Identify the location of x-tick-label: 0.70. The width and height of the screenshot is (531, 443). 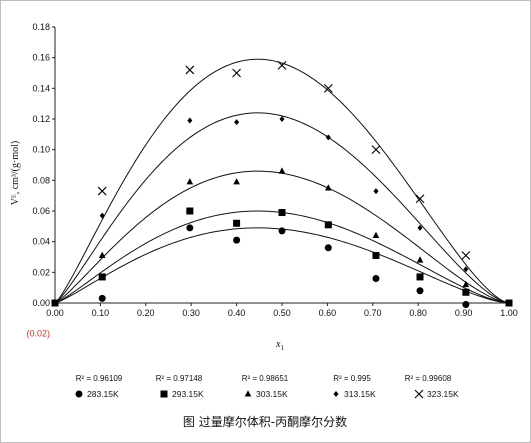
(373, 313).